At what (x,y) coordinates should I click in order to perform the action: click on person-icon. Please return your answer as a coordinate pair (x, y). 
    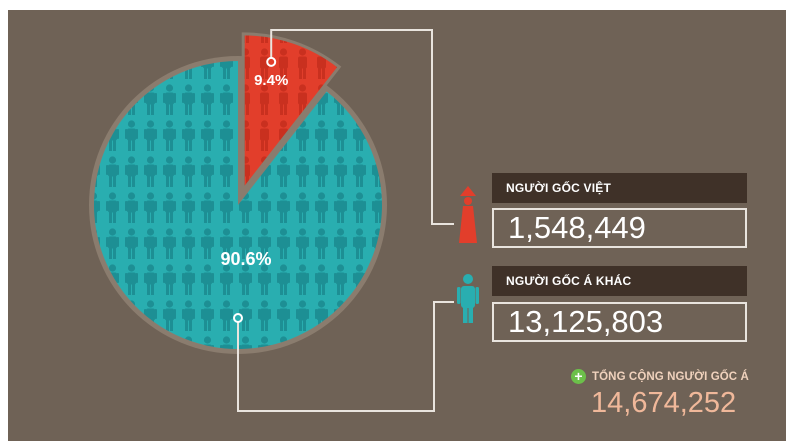
    Looking at the image, I should click on (468, 298).